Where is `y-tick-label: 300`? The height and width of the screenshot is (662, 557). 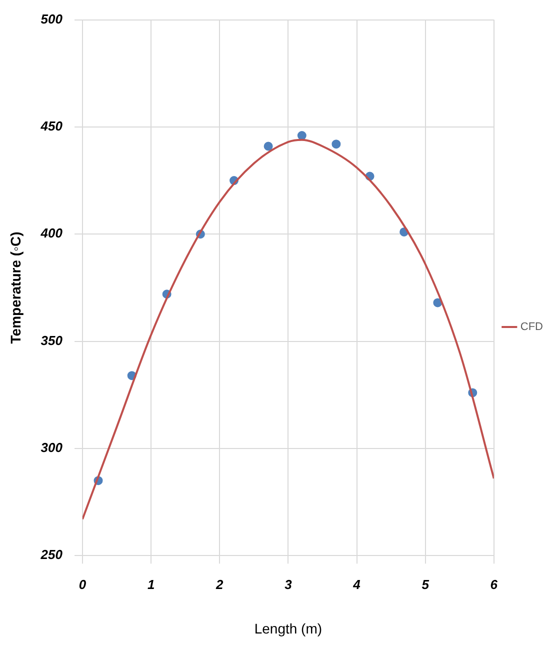
y-tick-label: 300 is located at coordinates (52, 448).